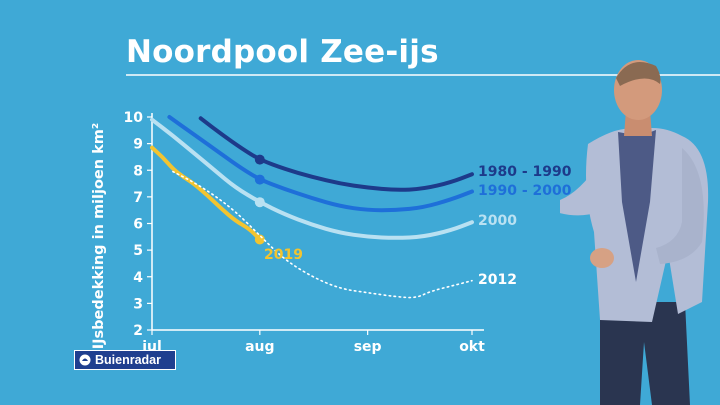  What do you see at coordinates (259, 159) in the screenshot?
I see `series-marker-1980-1990` at bounding box center [259, 159].